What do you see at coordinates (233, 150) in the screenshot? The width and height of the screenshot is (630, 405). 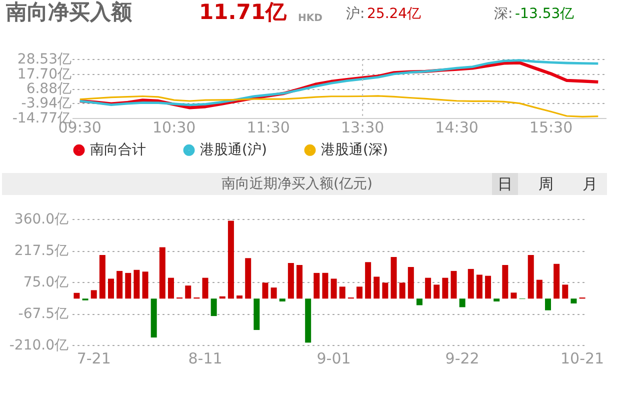 I see `legend-label: 港股通(沪)` at bounding box center [233, 150].